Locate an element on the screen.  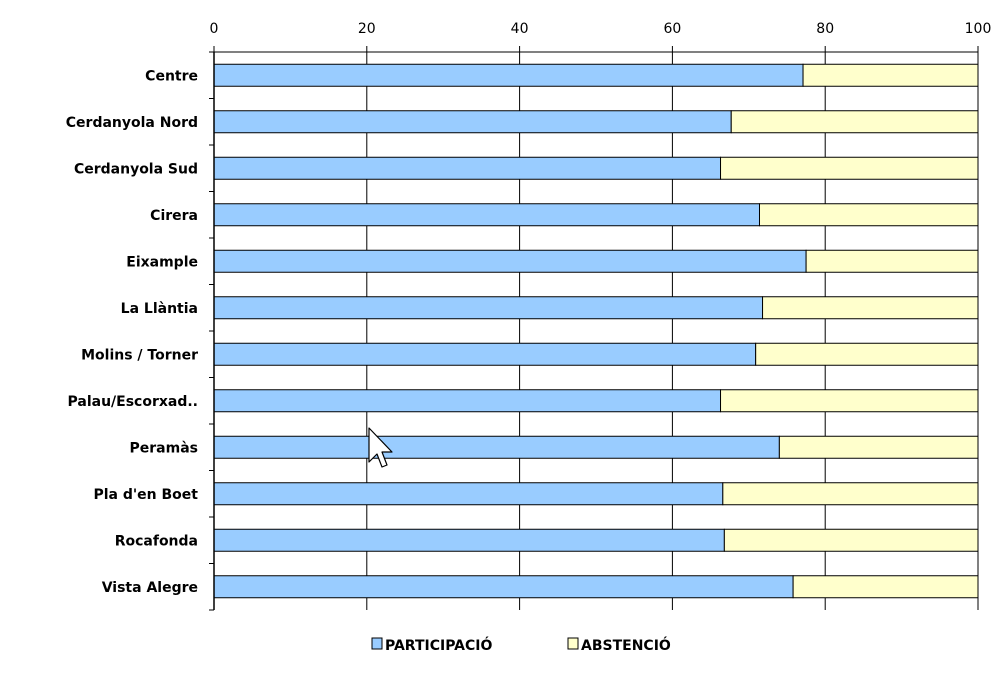
category-label: Rocafonda is located at coordinates (156, 541).